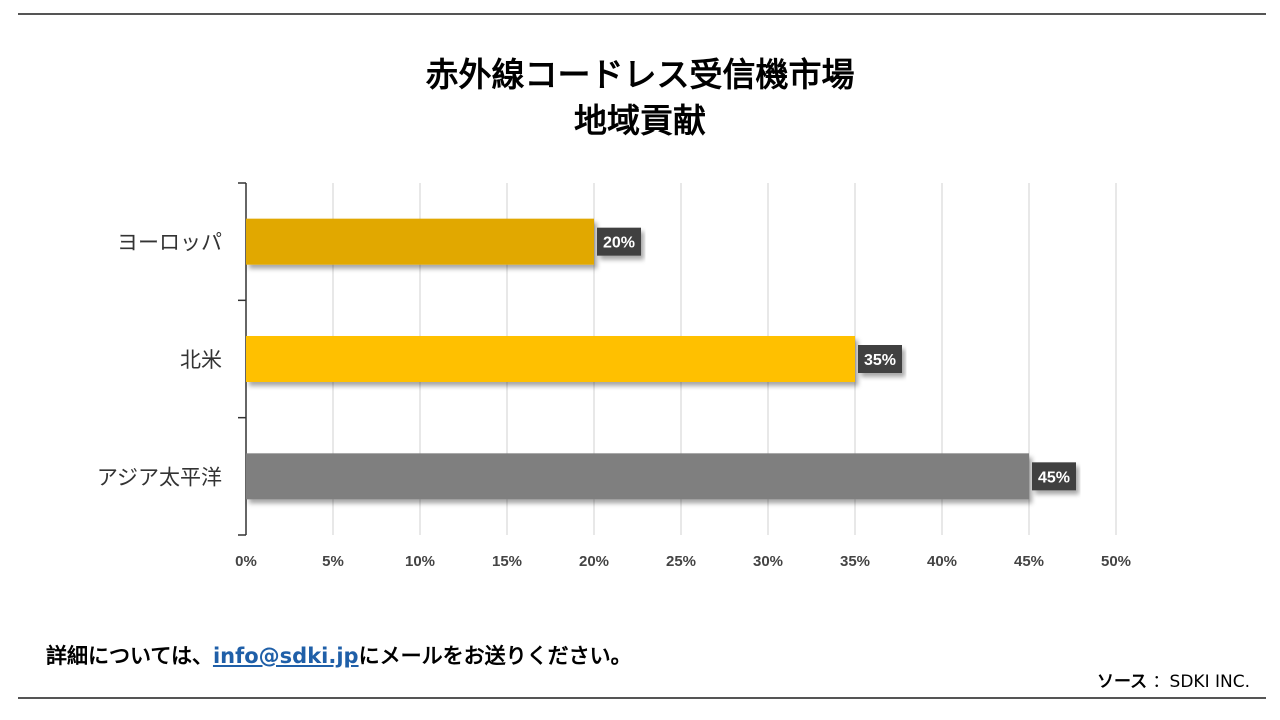  Describe the element at coordinates (942, 561) in the screenshot. I see `x-tick-label: 40%` at that location.